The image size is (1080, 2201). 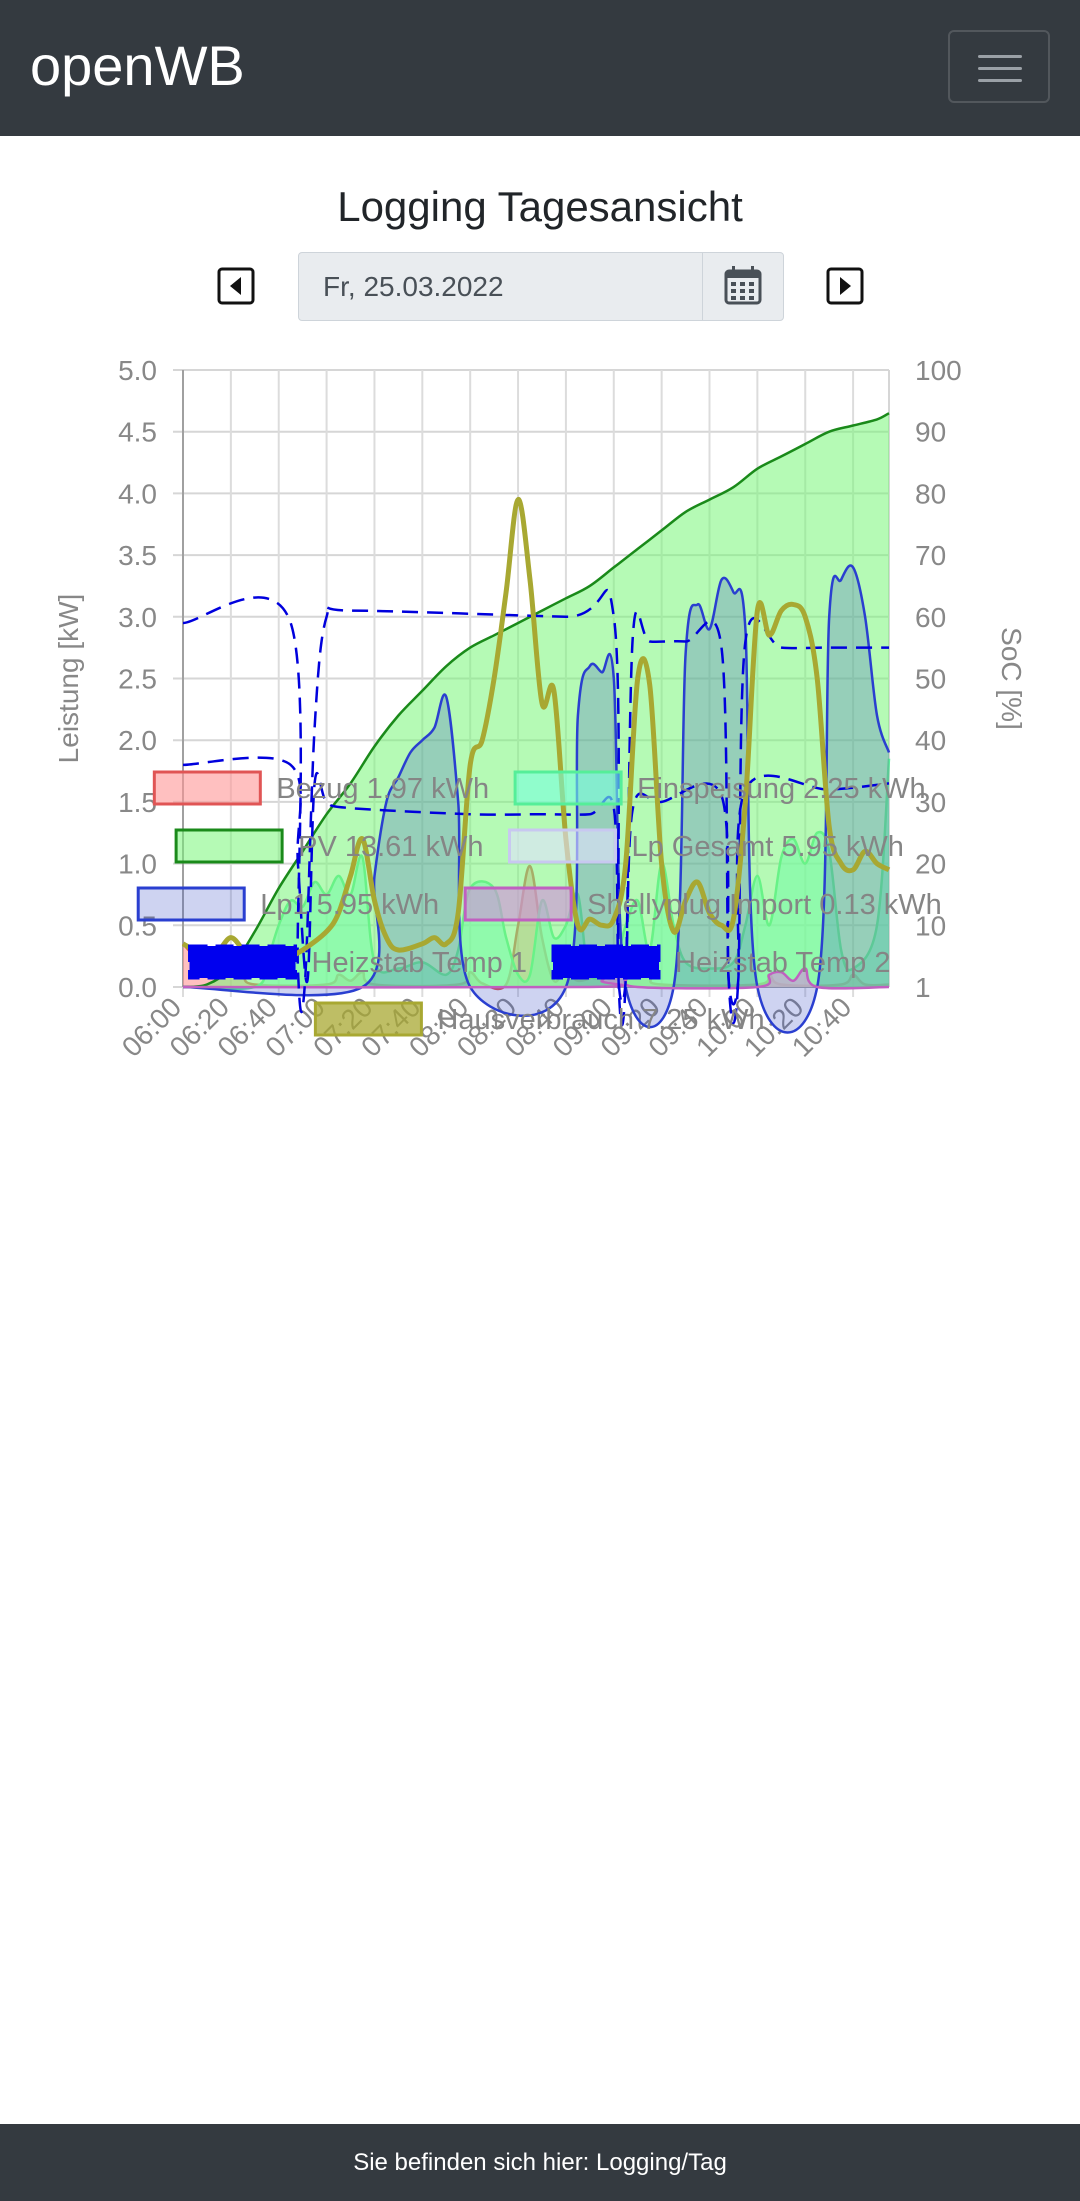 I want to click on y-tick-label-left: 2.5, so click(x=137, y=679).